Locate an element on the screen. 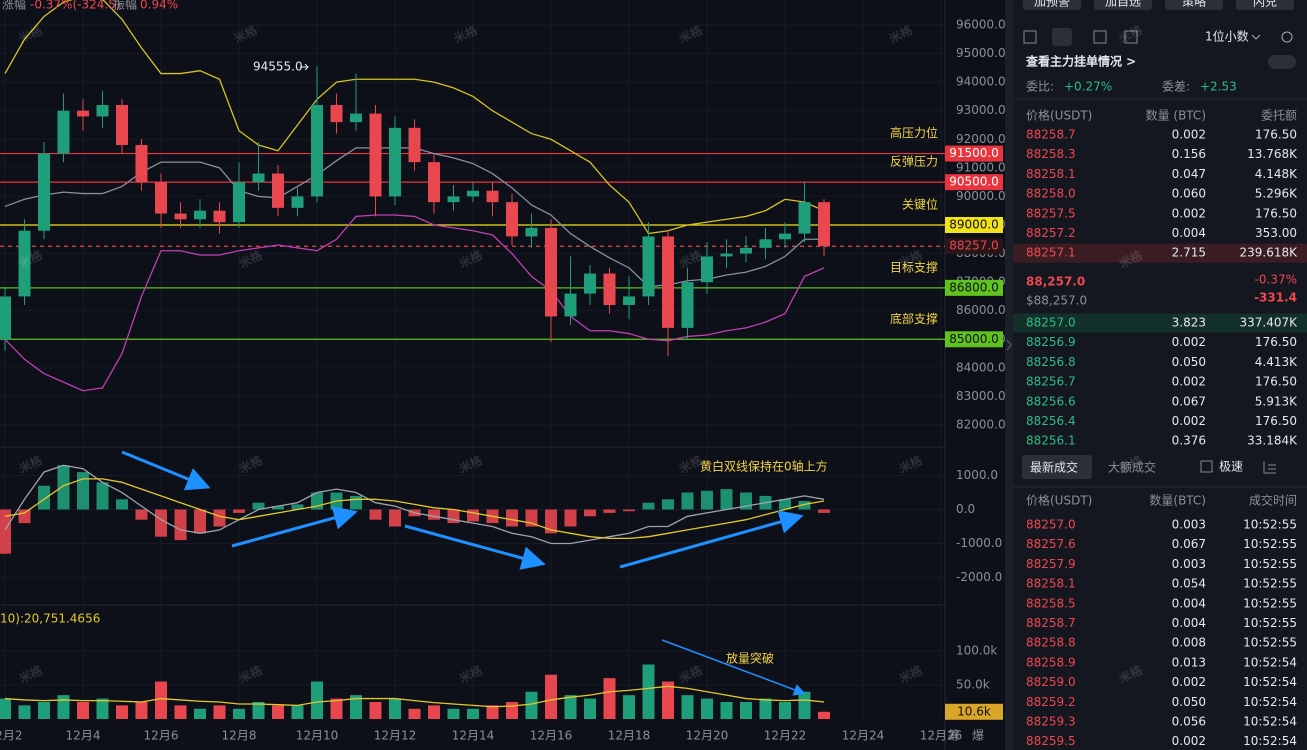 The height and width of the screenshot is (750, 1307). button-label: 策略 is located at coordinates (1194, 4).